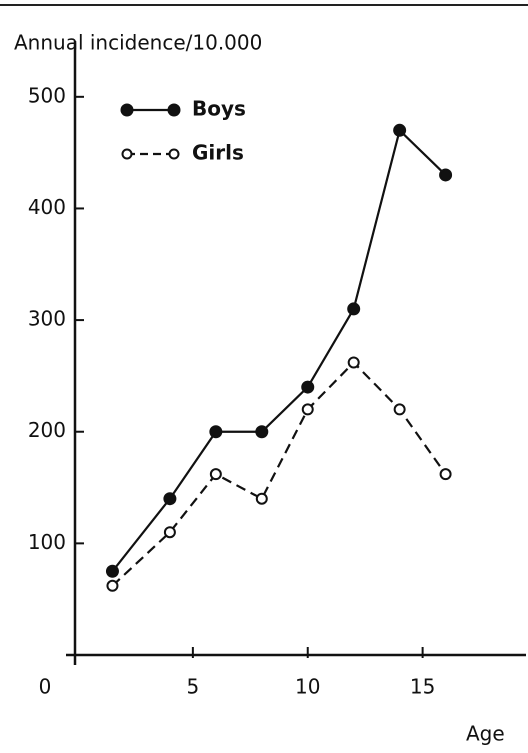  What do you see at coordinates (218, 153) in the screenshot?
I see `legend-label: Girls` at bounding box center [218, 153].